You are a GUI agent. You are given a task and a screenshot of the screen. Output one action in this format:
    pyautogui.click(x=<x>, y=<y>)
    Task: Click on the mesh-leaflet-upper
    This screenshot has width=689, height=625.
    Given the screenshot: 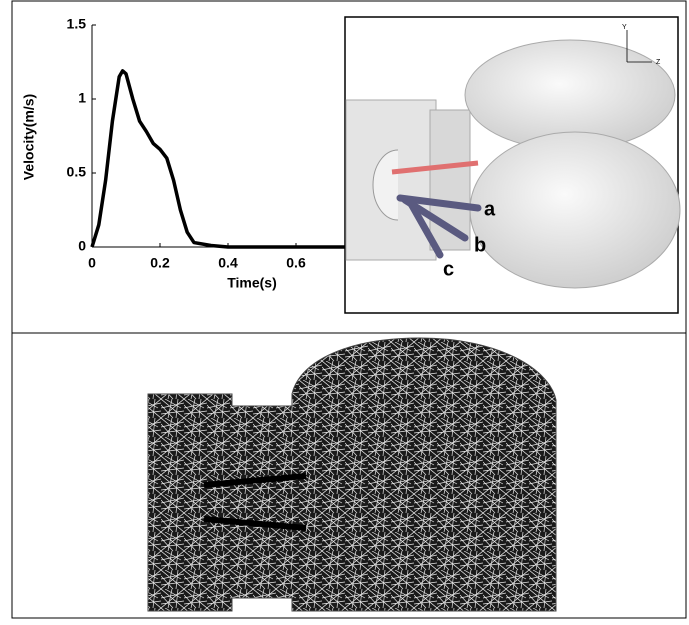 What is the action you would take?
    pyautogui.click(x=255, y=480)
    